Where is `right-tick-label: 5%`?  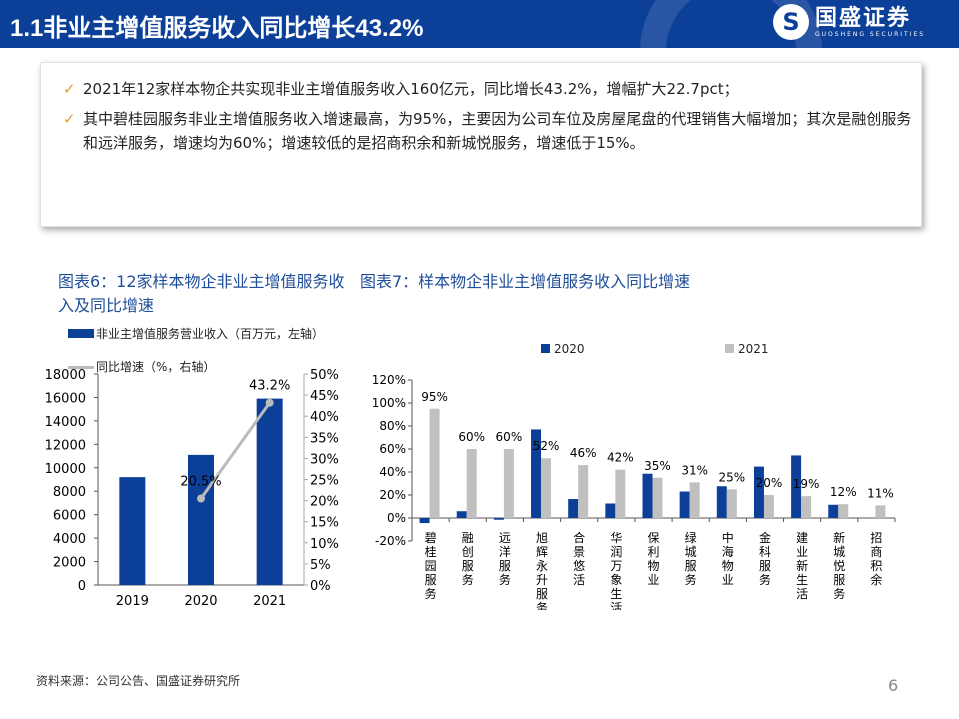 right-tick-label: 5% is located at coordinates (320, 565).